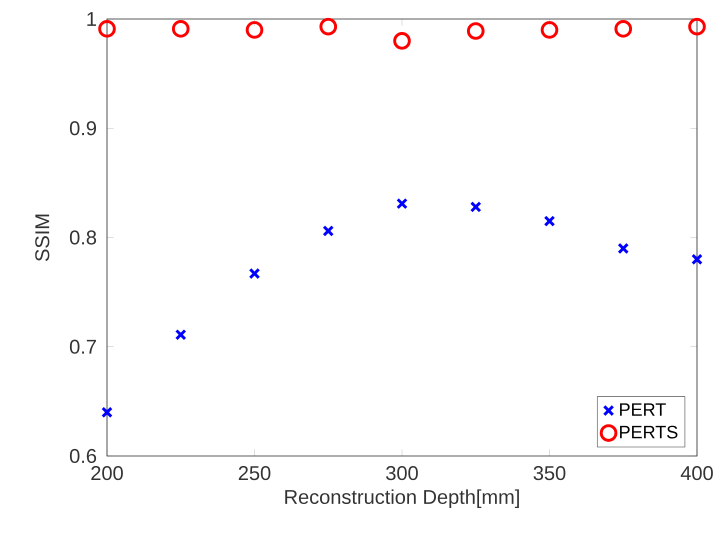  Describe the element at coordinates (643, 409) in the screenshot. I see `legend-label: PERT` at that location.